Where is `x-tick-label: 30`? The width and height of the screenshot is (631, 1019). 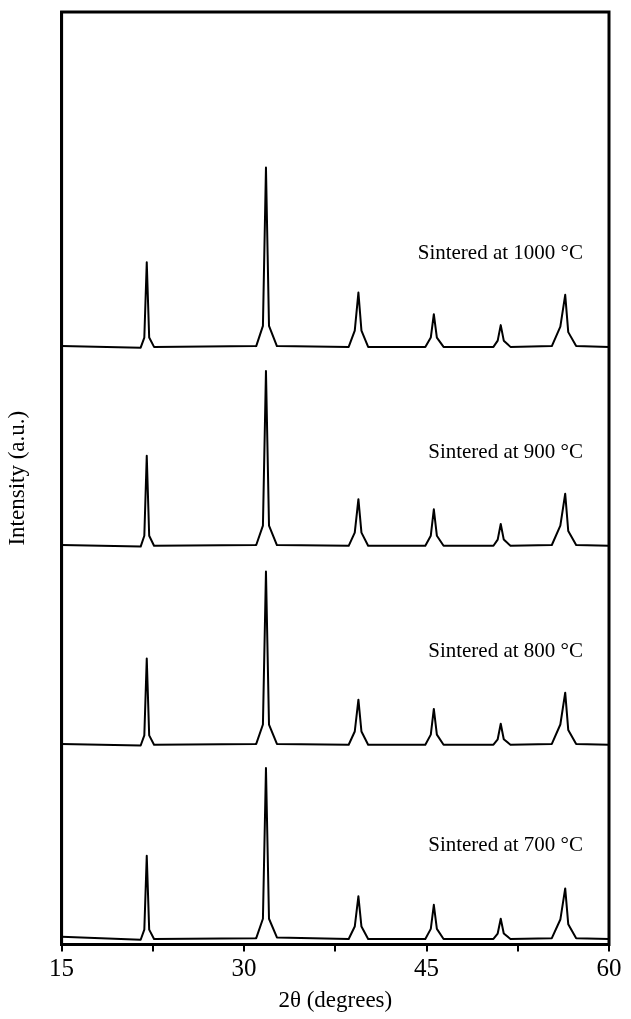 x-tick-label: 30 is located at coordinates (244, 967).